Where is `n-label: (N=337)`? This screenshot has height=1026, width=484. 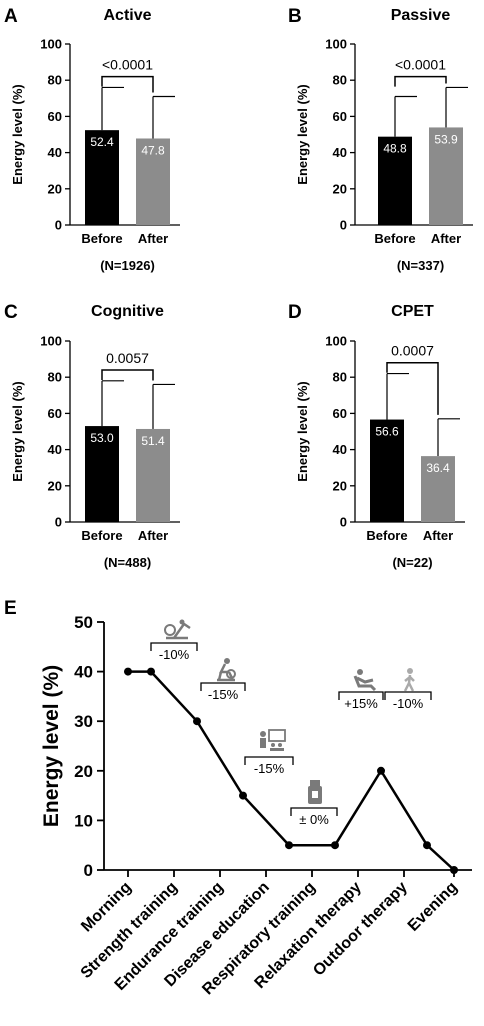
n-label: (N=337) is located at coordinates (420, 265).